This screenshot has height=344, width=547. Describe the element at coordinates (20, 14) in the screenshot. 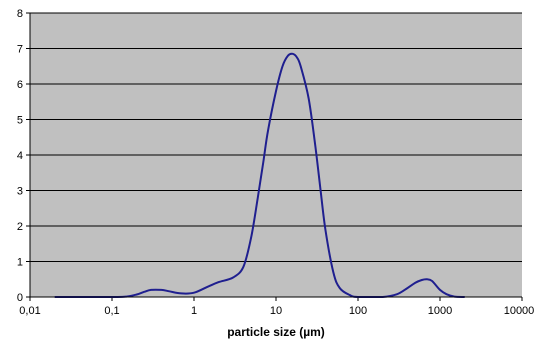

I see `y-tick-label: 8` at that location.